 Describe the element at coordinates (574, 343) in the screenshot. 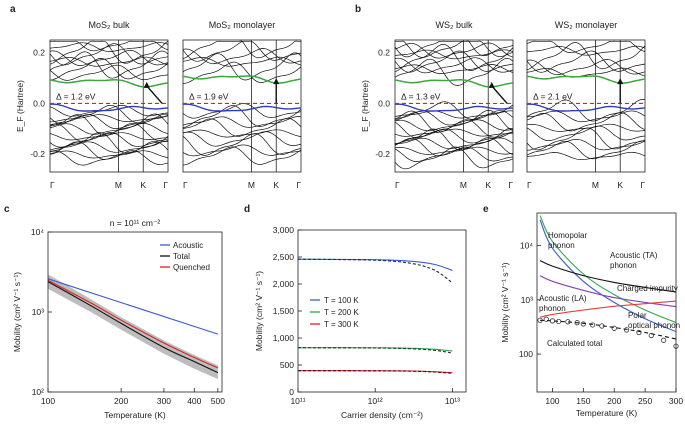

I see `annotation-label: Calculated total` at that location.